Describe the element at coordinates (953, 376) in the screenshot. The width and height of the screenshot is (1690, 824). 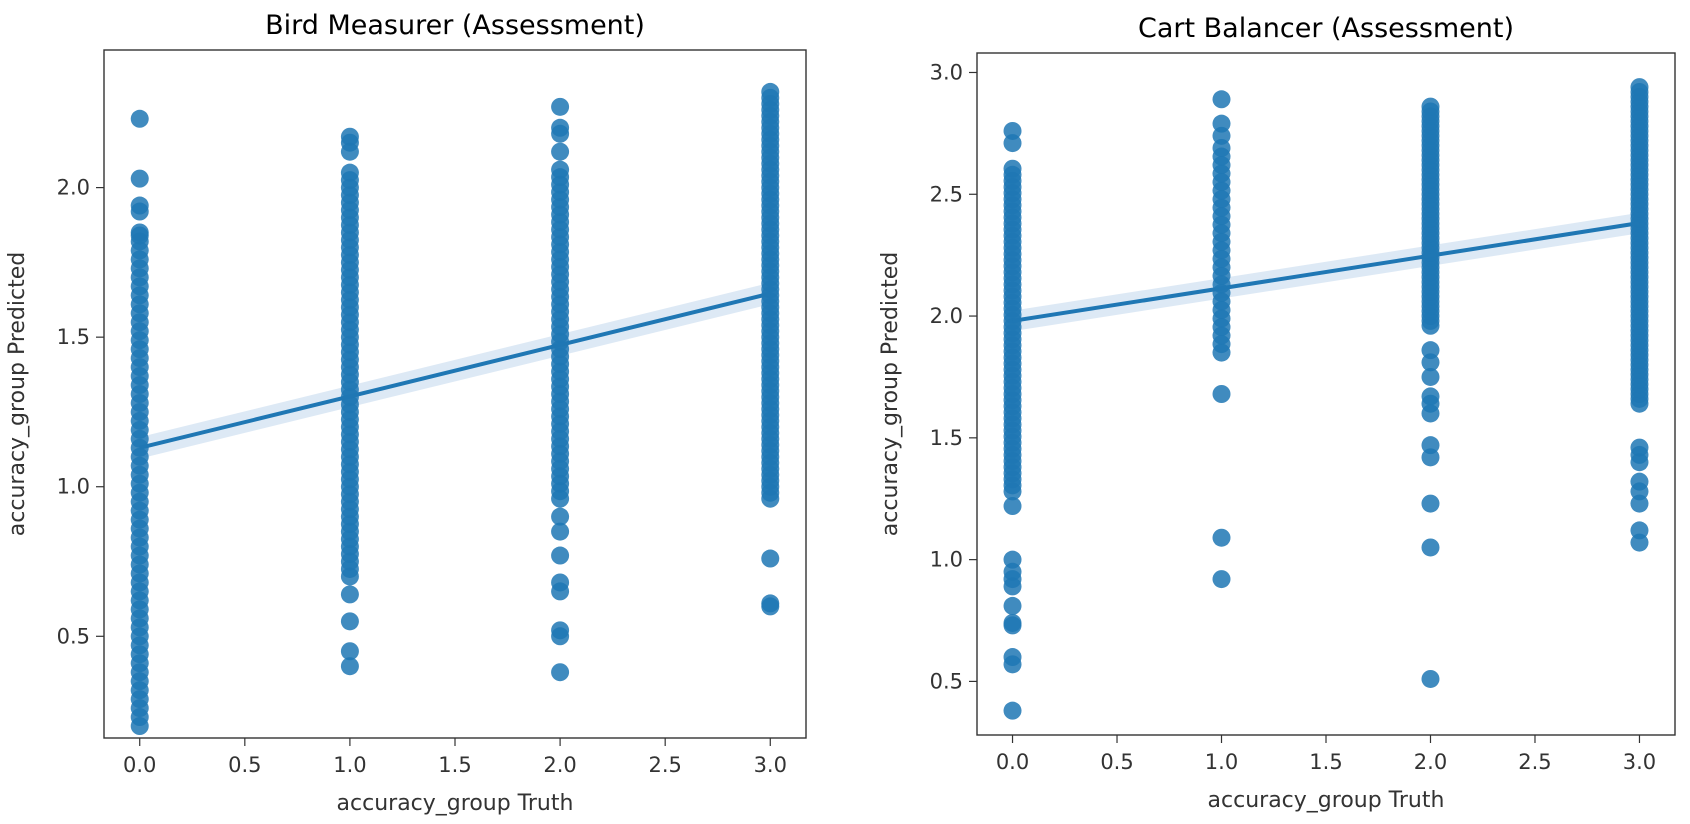
I see `cart-balancer-y-ticks: 0.5 1.0 1.5 2.0 2.5 3.0` at that location.